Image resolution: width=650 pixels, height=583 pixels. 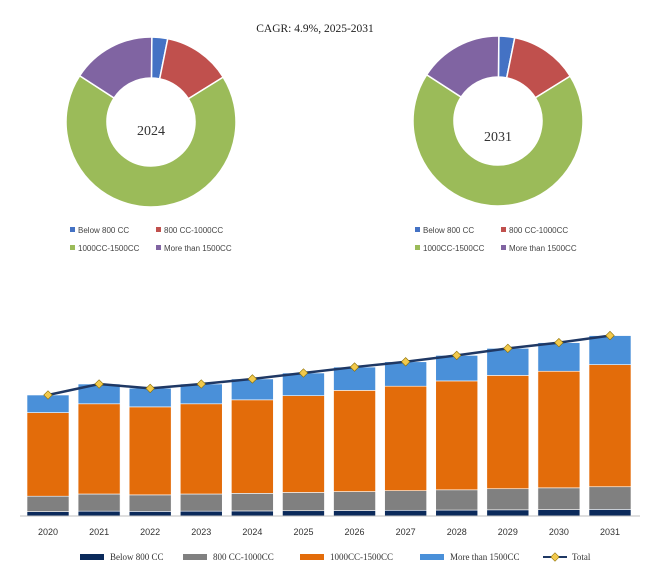 What do you see at coordinates (99, 532) in the screenshot?
I see `x-tick-2021: 2021` at bounding box center [99, 532].